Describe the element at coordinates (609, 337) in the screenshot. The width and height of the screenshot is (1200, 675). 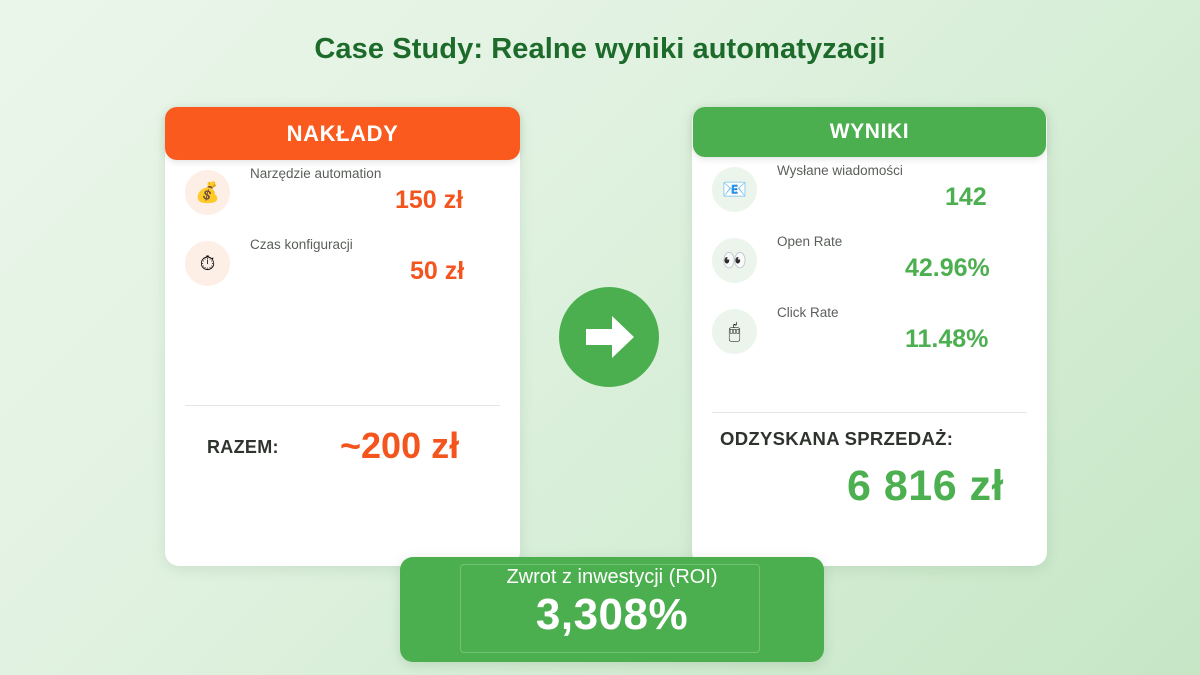
I see `arrow-right-icon` at that location.